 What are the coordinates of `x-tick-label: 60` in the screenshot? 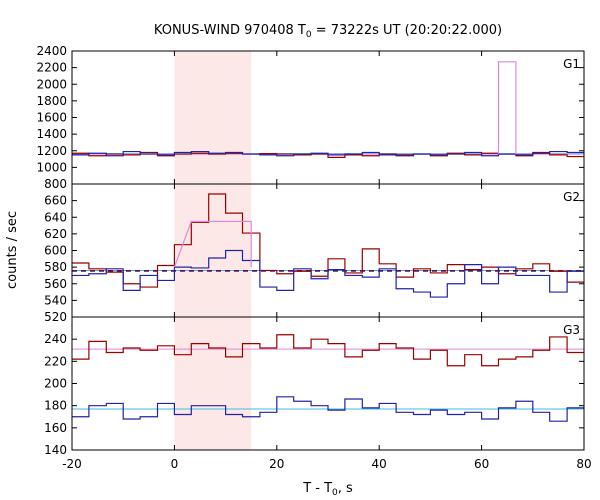 It's located at (481, 464).